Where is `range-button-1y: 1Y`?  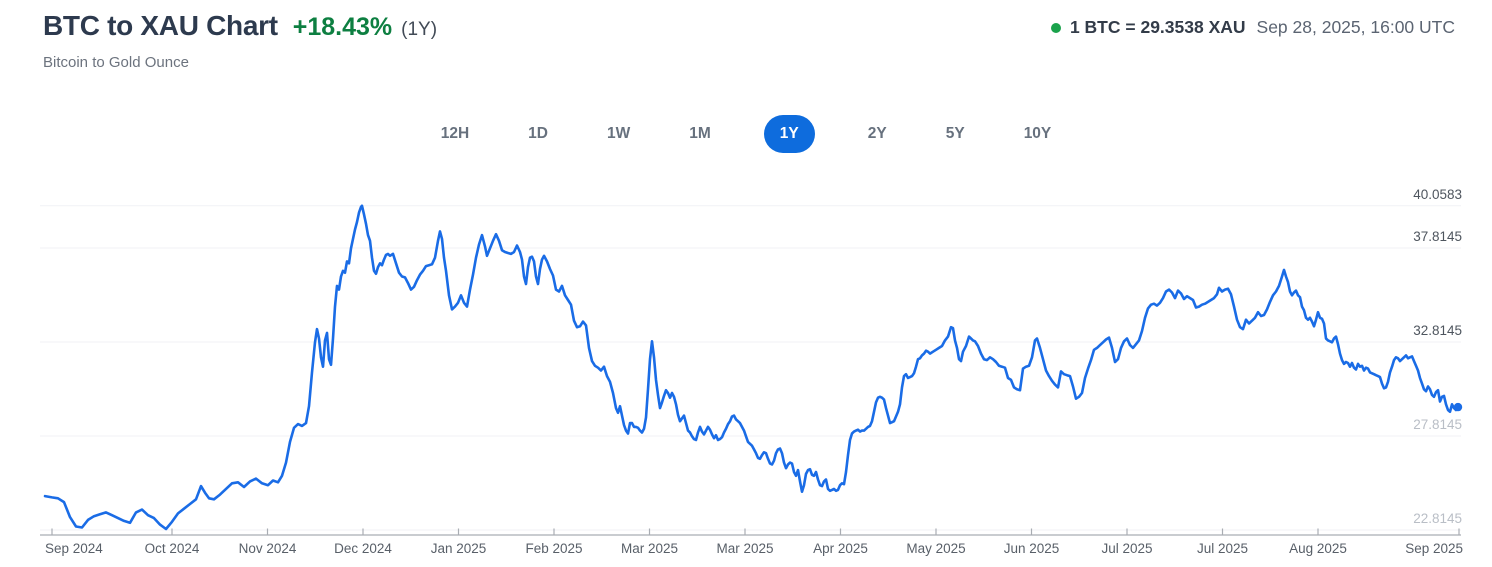
range-button-1y: 1Y is located at coordinates (789, 134).